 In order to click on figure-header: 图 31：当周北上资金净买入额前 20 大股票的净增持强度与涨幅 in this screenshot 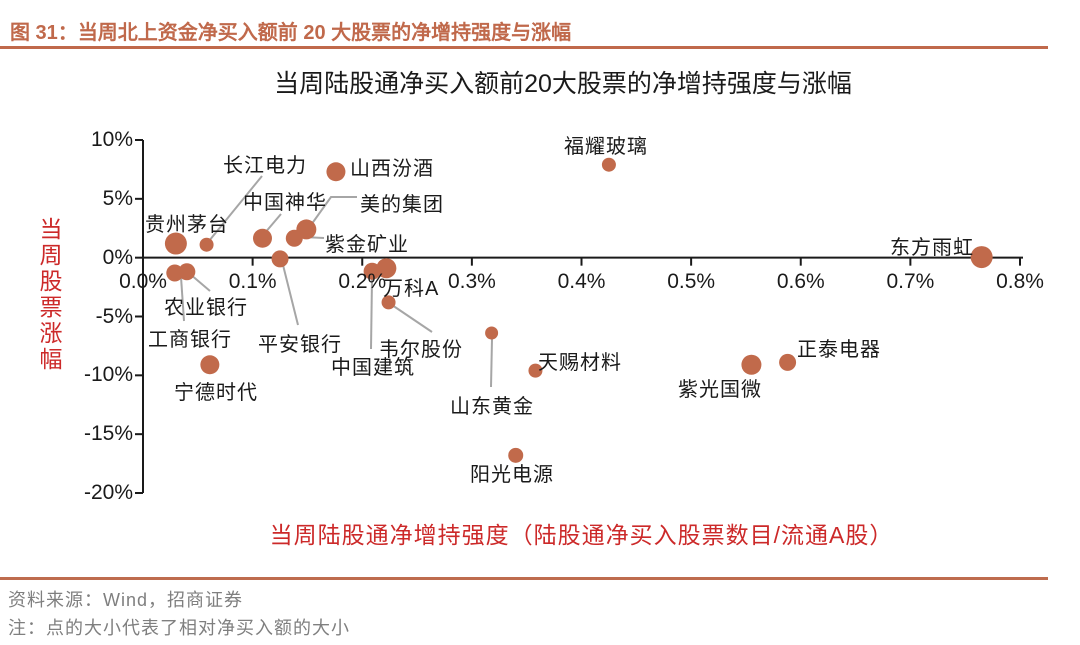, I will do `click(290, 30)`.